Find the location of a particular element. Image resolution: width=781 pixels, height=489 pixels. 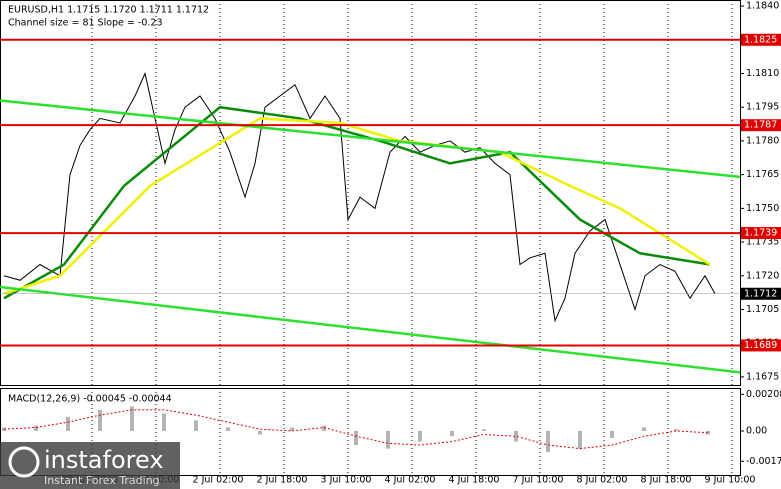

x-tick-label: 4 Jul 18:00 is located at coordinates (474, 480).